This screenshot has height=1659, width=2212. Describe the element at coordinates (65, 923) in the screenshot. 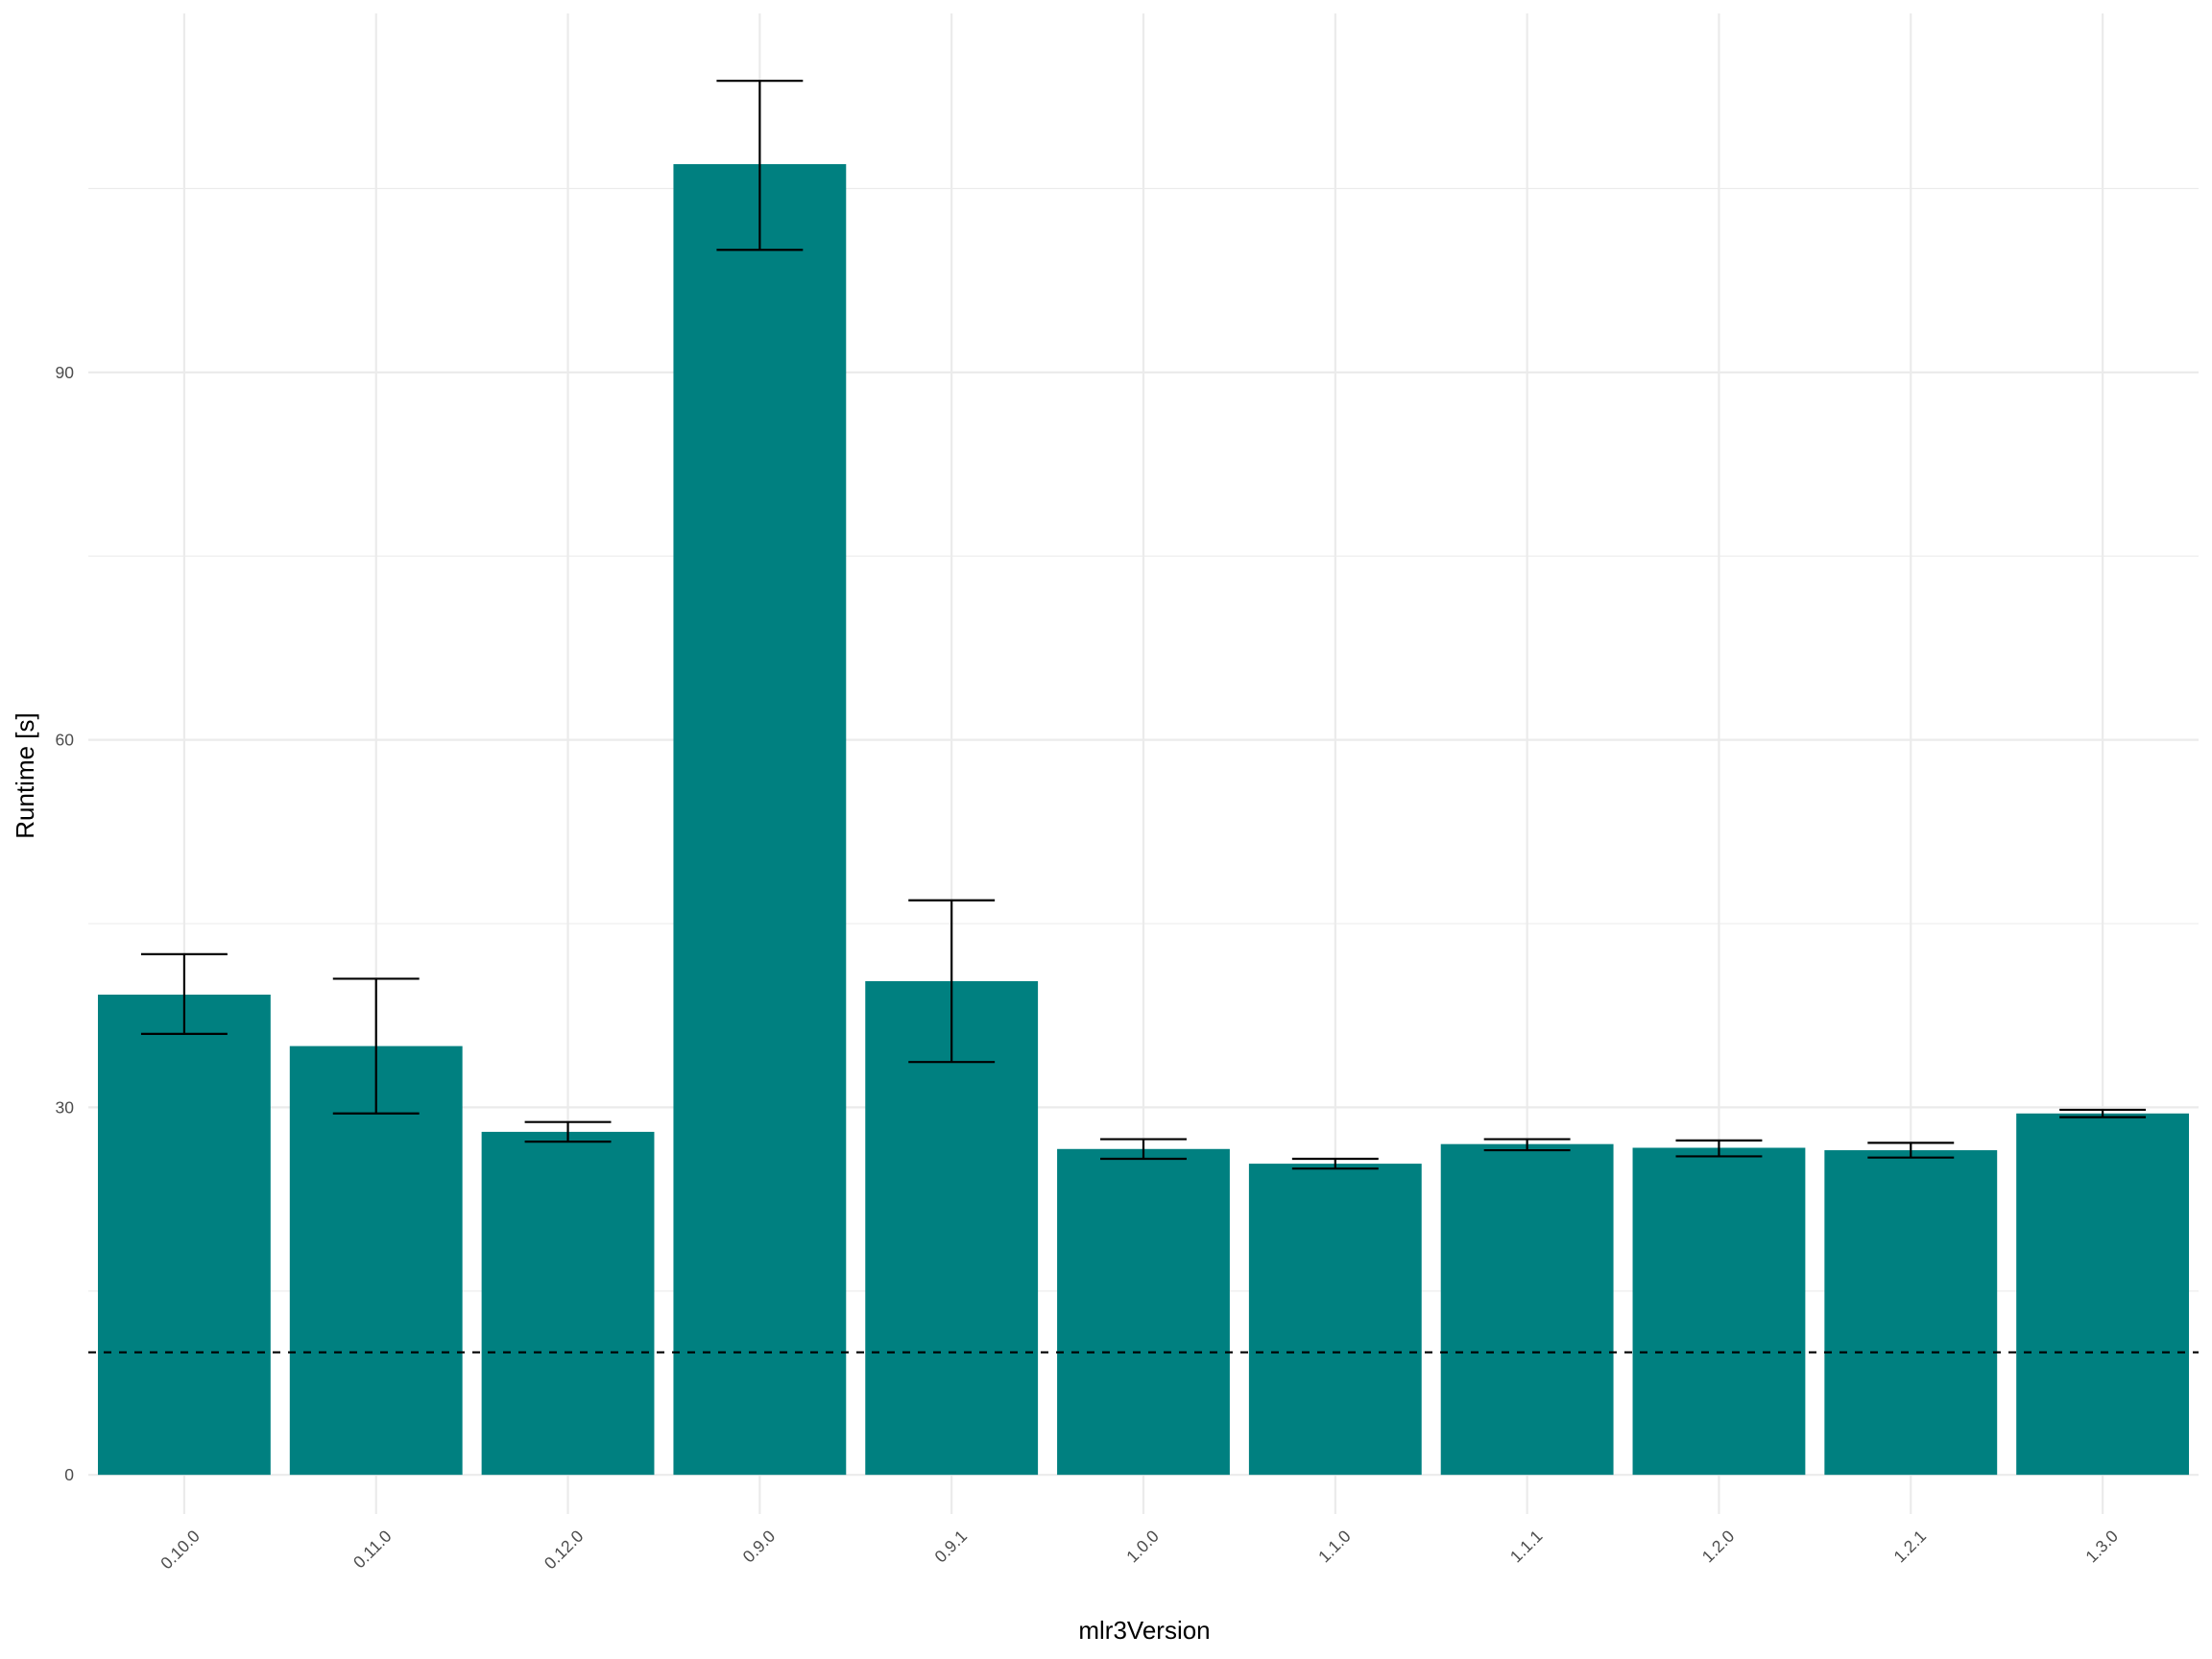

I see `y-tick-labels: 0 30 60 90` at that location.